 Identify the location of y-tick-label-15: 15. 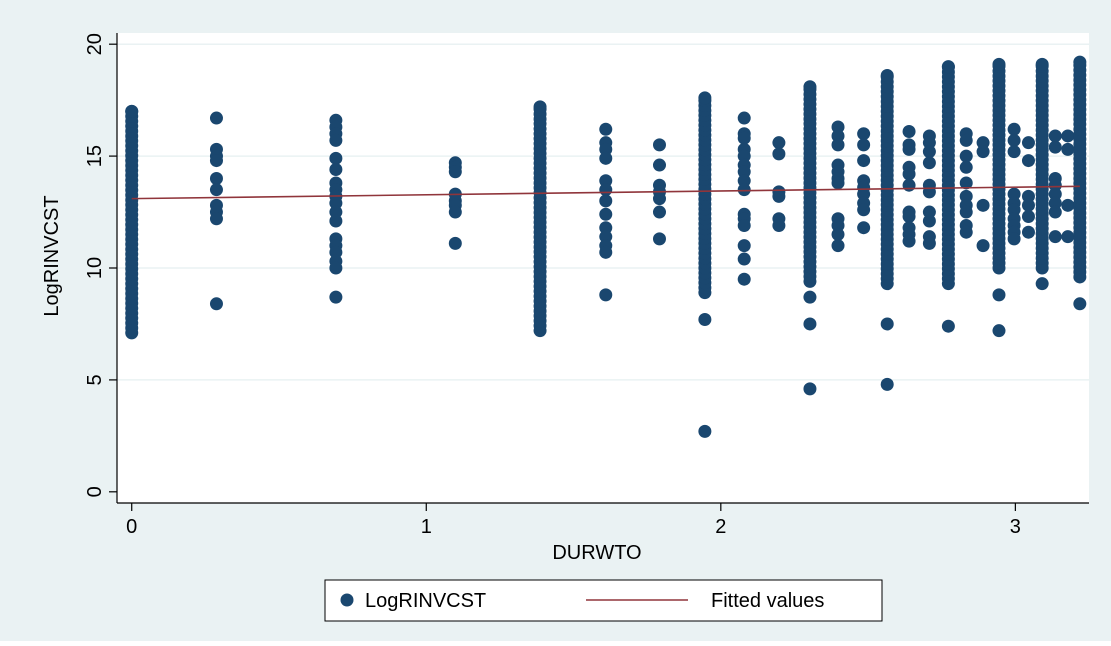
(95, 156).